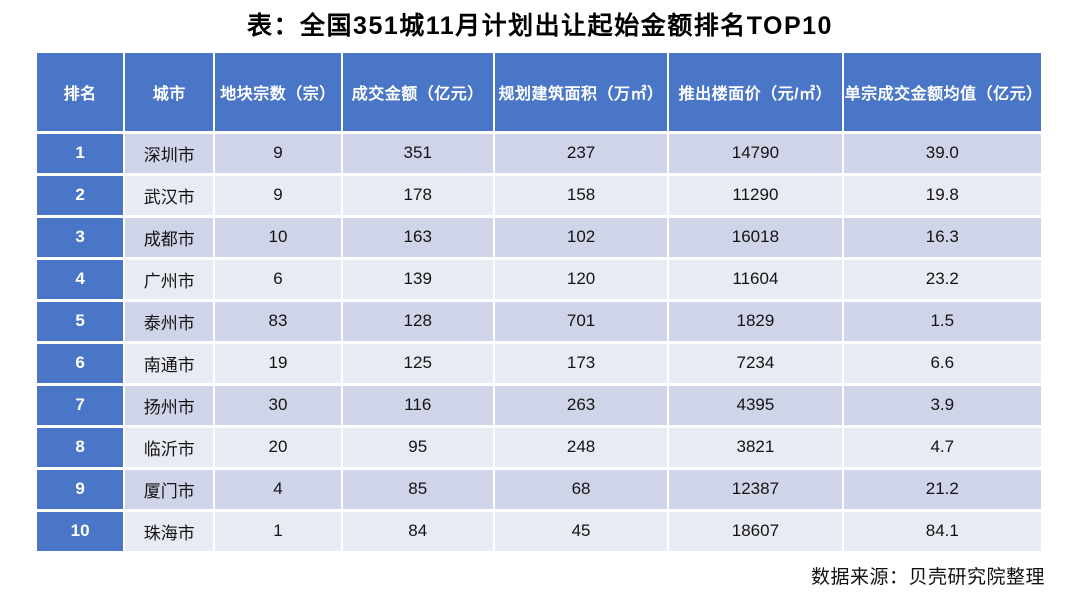 The width and height of the screenshot is (1080, 608). Describe the element at coordinates (581, 489) in the screenshot. I see `table-cell: 68` at that location.